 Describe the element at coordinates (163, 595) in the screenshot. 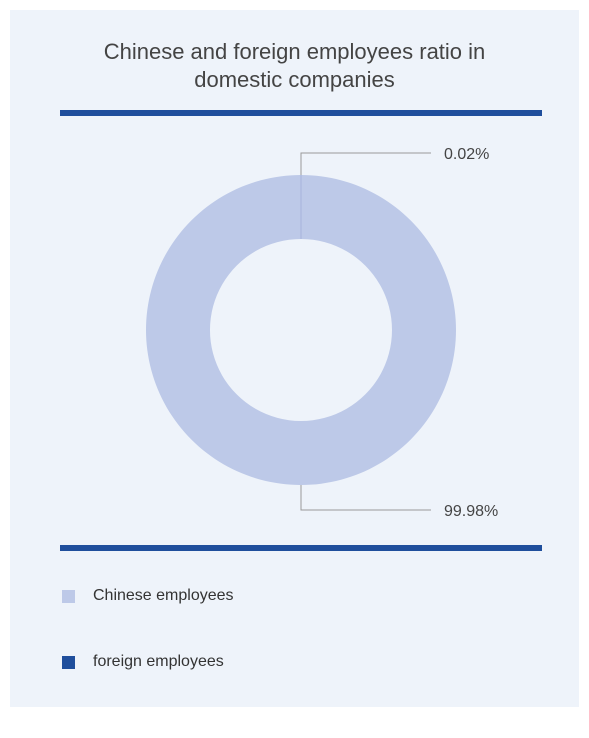

I see `legend-label-chinese: Chinese employees` at that location.